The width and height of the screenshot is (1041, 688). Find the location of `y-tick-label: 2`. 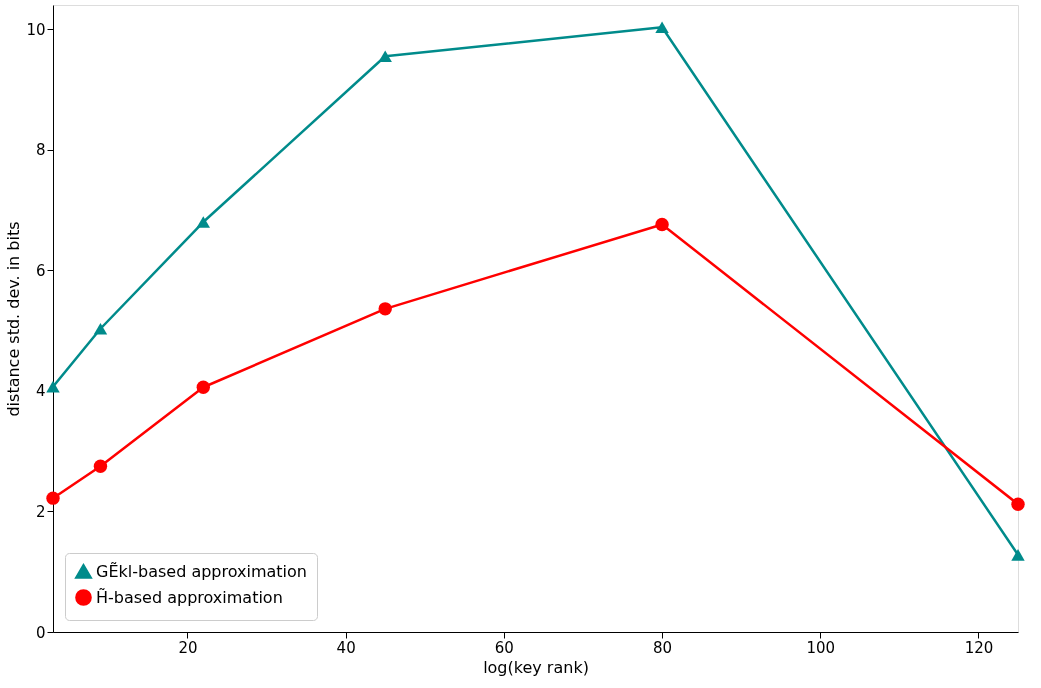

y-tick-label: 2 is located at coordinates (40, 511).